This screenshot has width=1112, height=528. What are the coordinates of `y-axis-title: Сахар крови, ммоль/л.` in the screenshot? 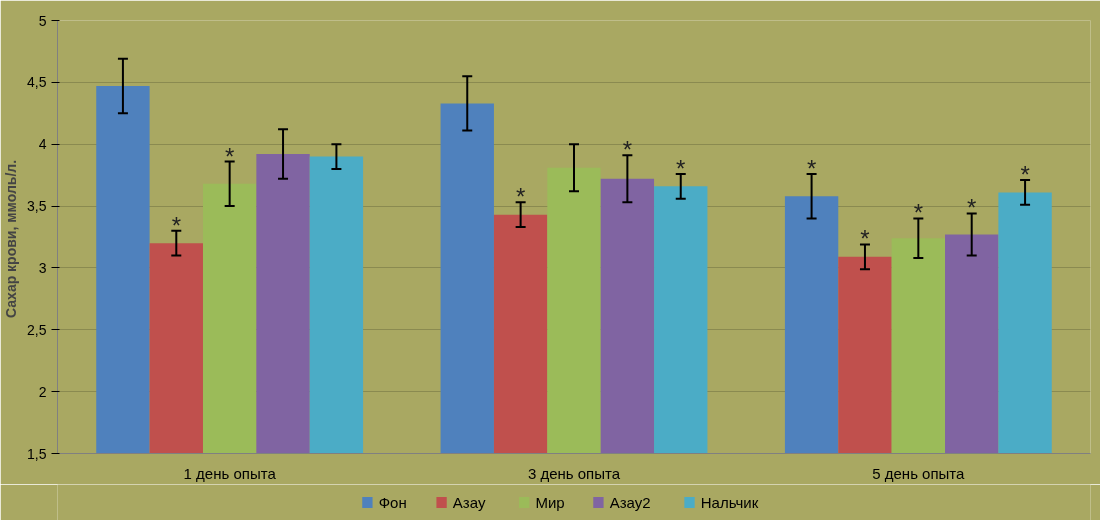 It's located at (11, 238).